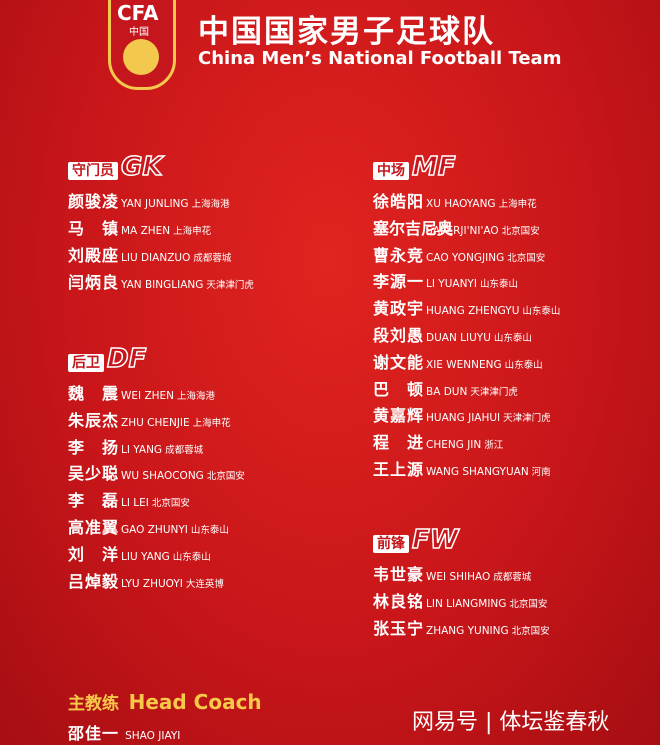 The width and height of the screenshot is (660, 745). I want to click on section-code: GK, so click(141, 167).